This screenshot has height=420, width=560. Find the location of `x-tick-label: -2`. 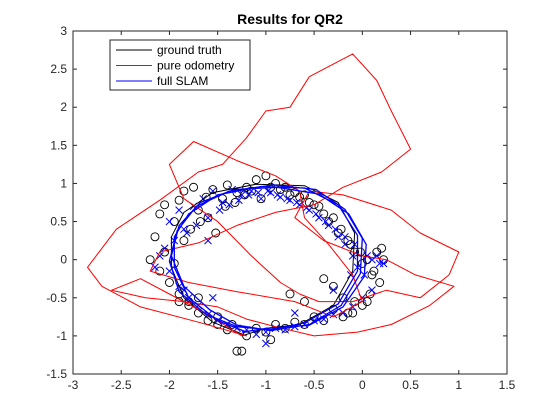

x-tick-label: -2 is located at coordinates (169, 385).